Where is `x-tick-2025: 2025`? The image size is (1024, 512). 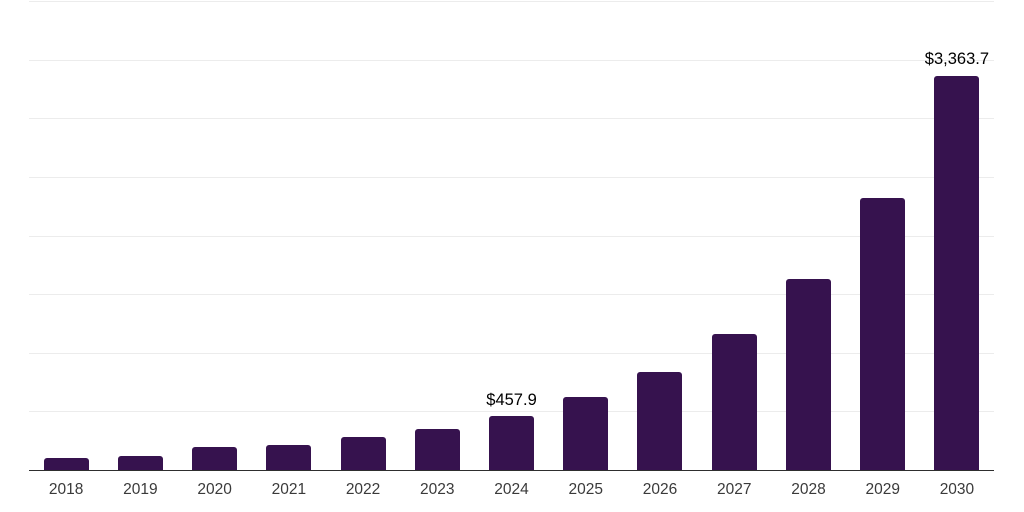
x-tick-2025: 2025 is located at coordinates (585, 489).